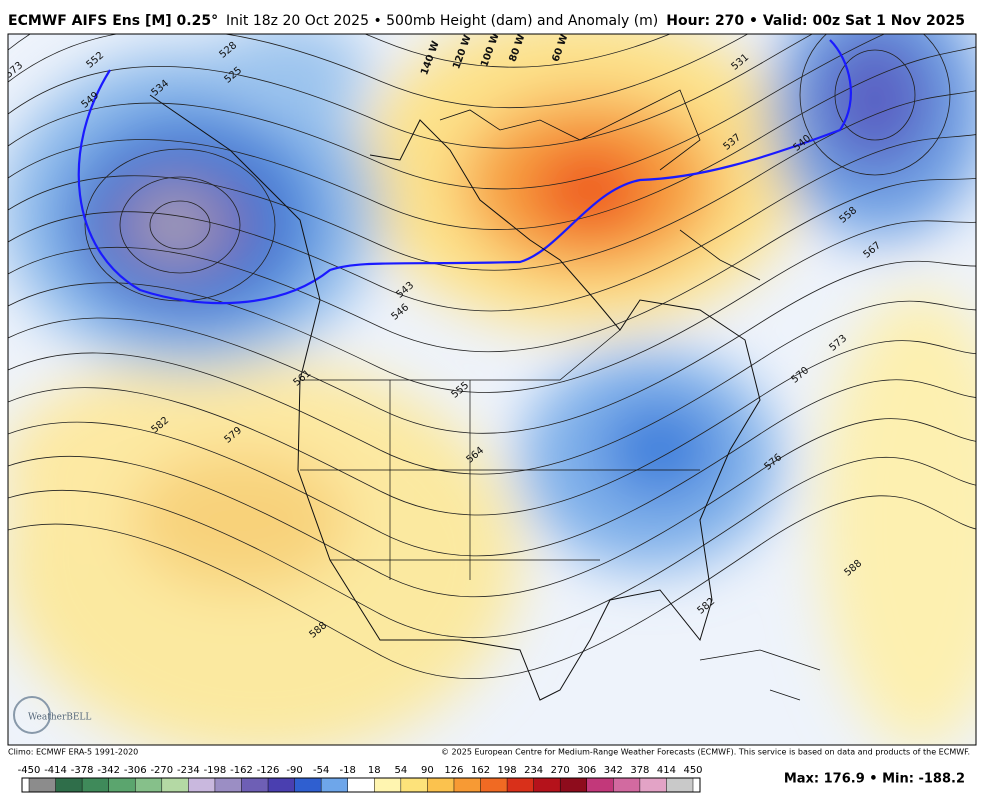 The height and width of the screenshot is (812, 984). Describe the element at coordinates (321, 770) in the screenshot. I see `colorbar-tick-label: -54` at that location.